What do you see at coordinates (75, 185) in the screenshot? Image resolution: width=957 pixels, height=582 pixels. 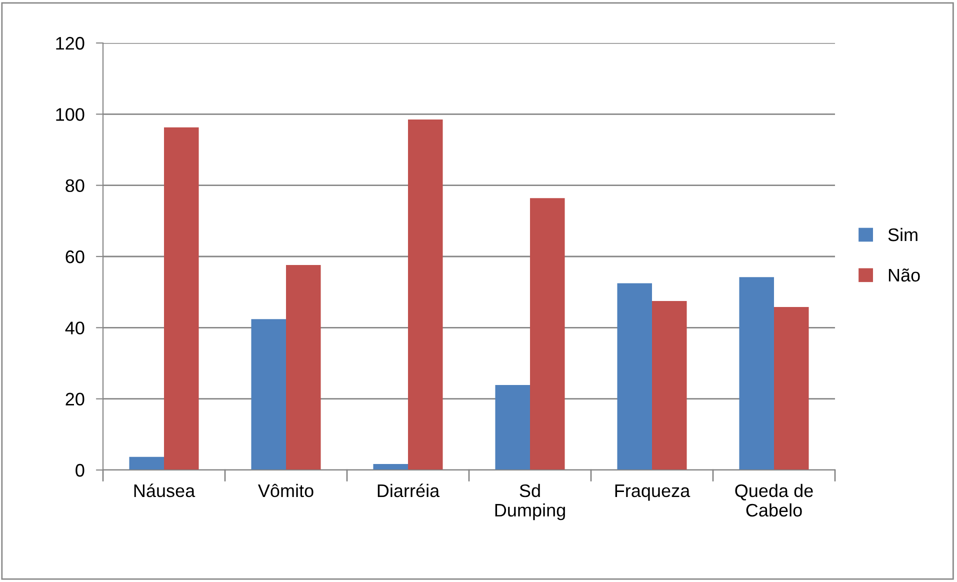 I see `y-tick-label: 80` at bounding box center [75, 185].